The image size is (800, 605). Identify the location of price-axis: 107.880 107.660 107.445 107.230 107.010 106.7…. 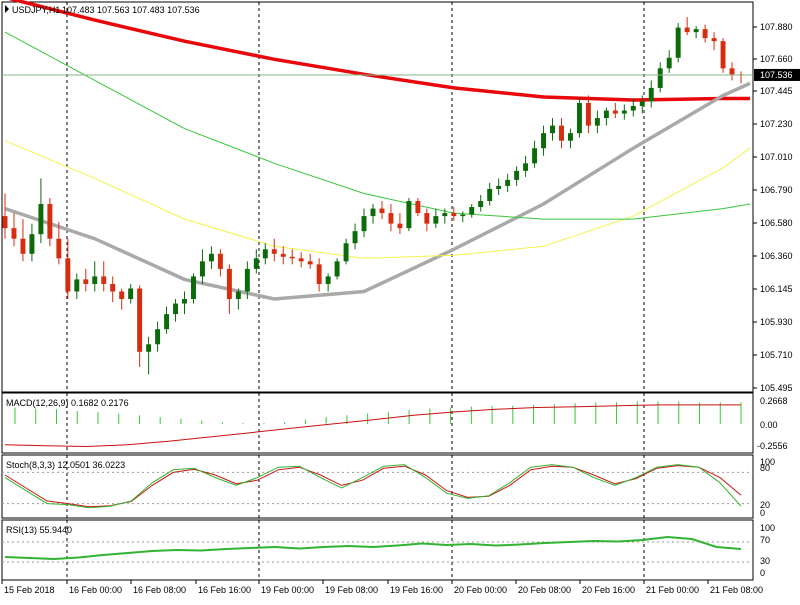
(773, 207).